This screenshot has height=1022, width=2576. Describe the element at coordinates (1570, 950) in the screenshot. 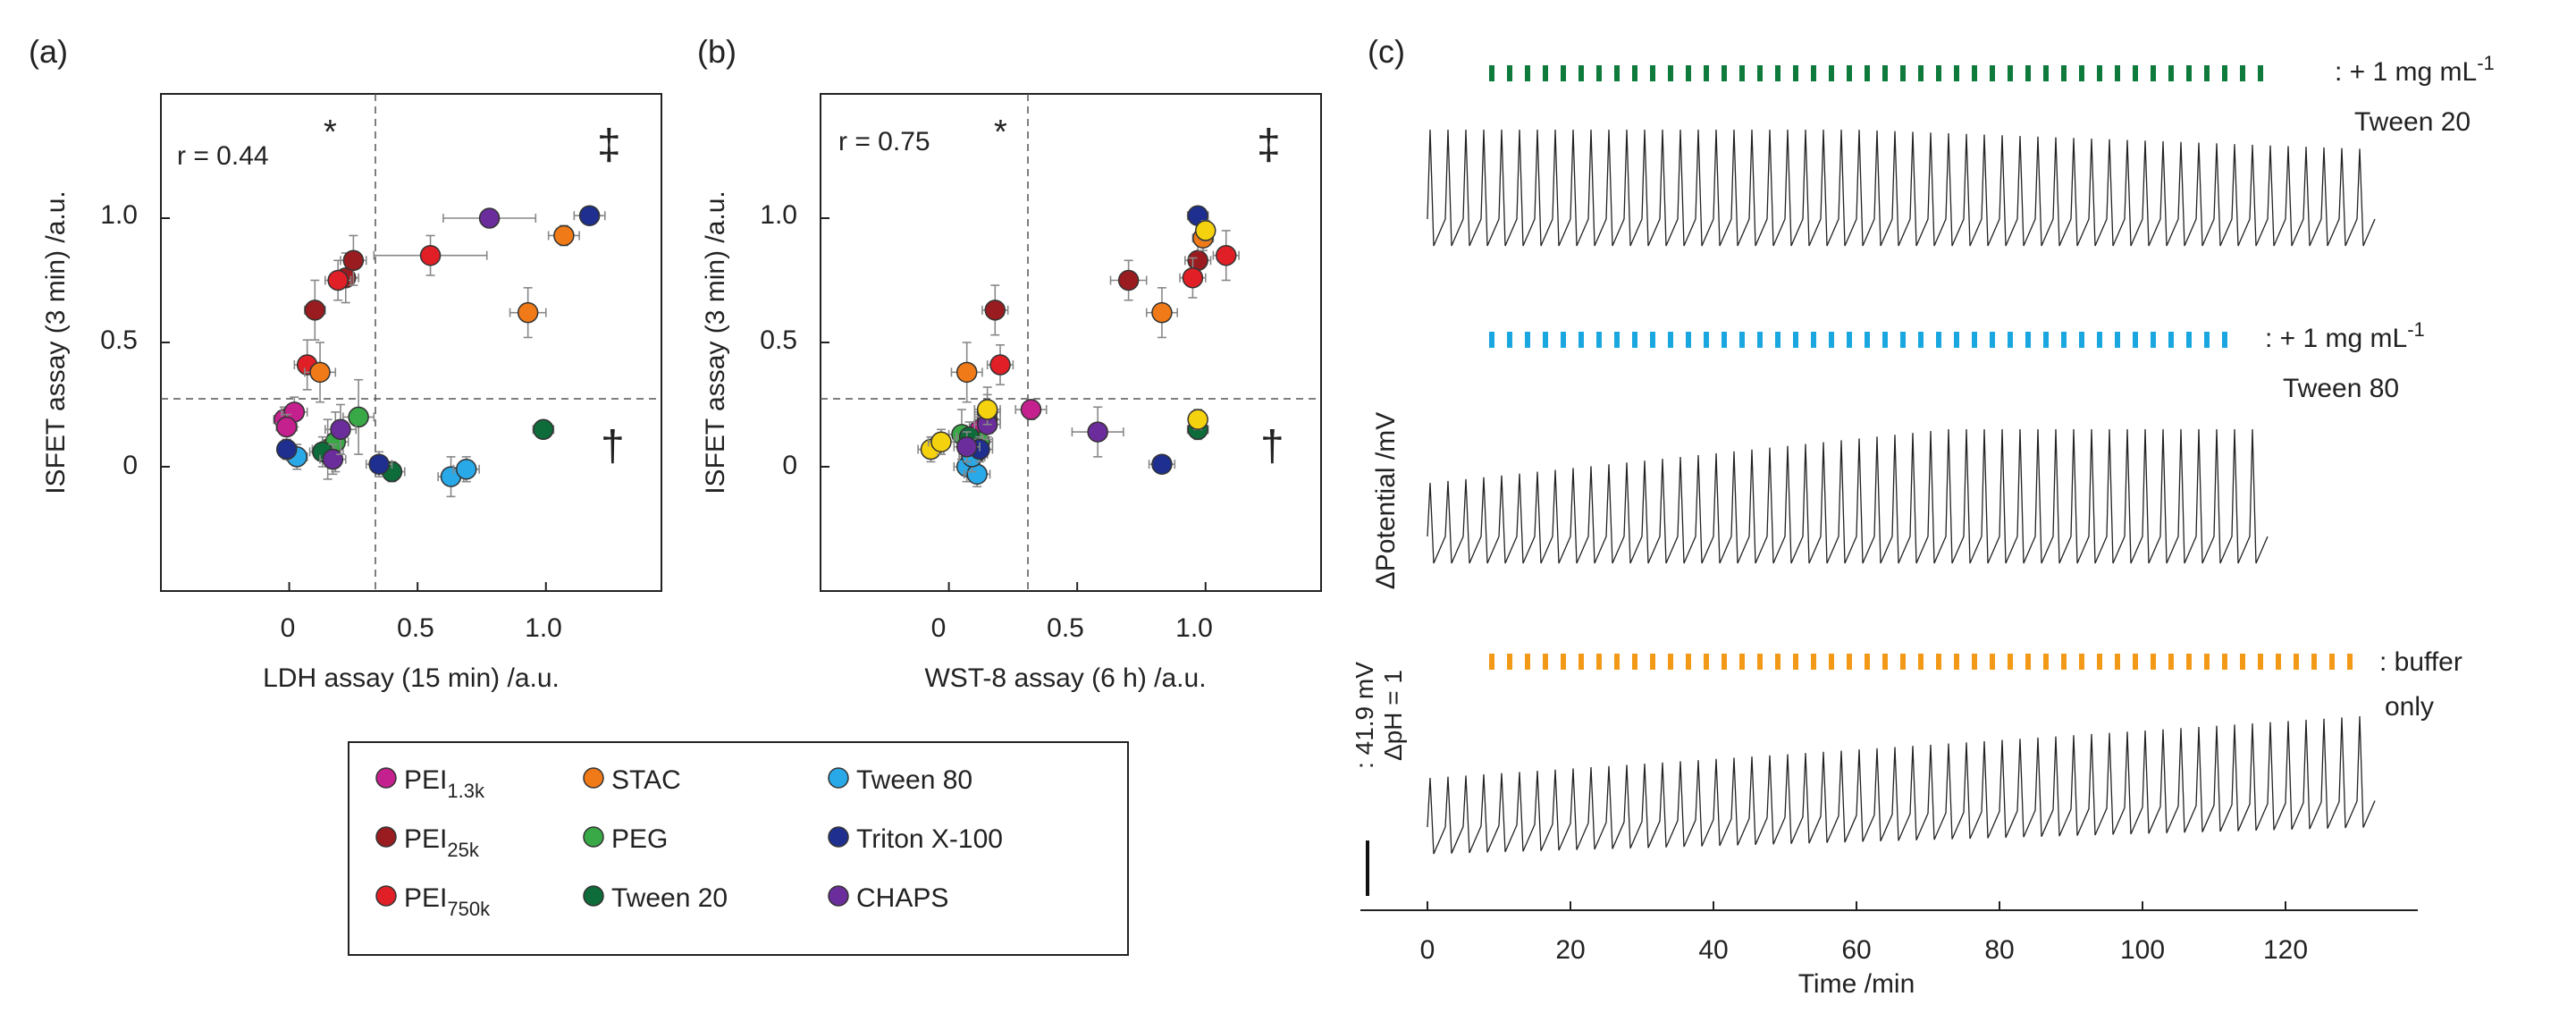

I see `panel-c-xtick-label: 20` at that location.